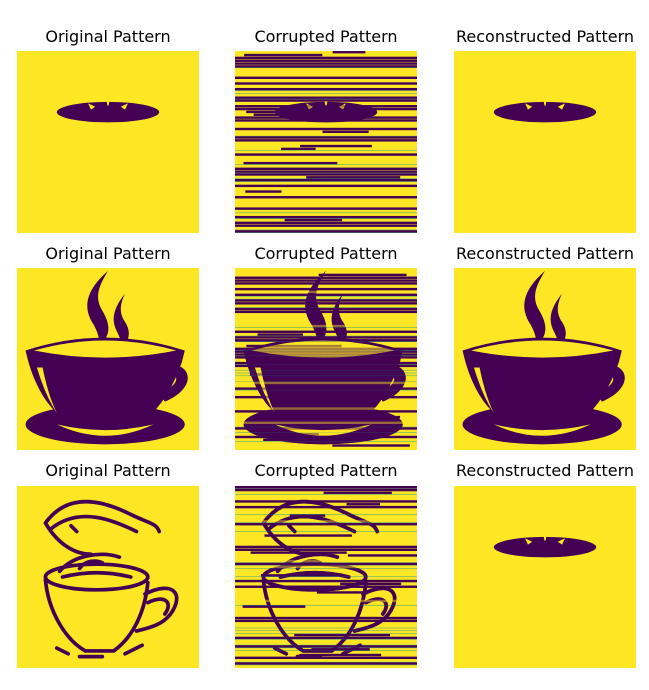 Image resolution: width=649 pixels, height=690 pixels. I want to click on pattern-r3-c3, so click(545, 577).